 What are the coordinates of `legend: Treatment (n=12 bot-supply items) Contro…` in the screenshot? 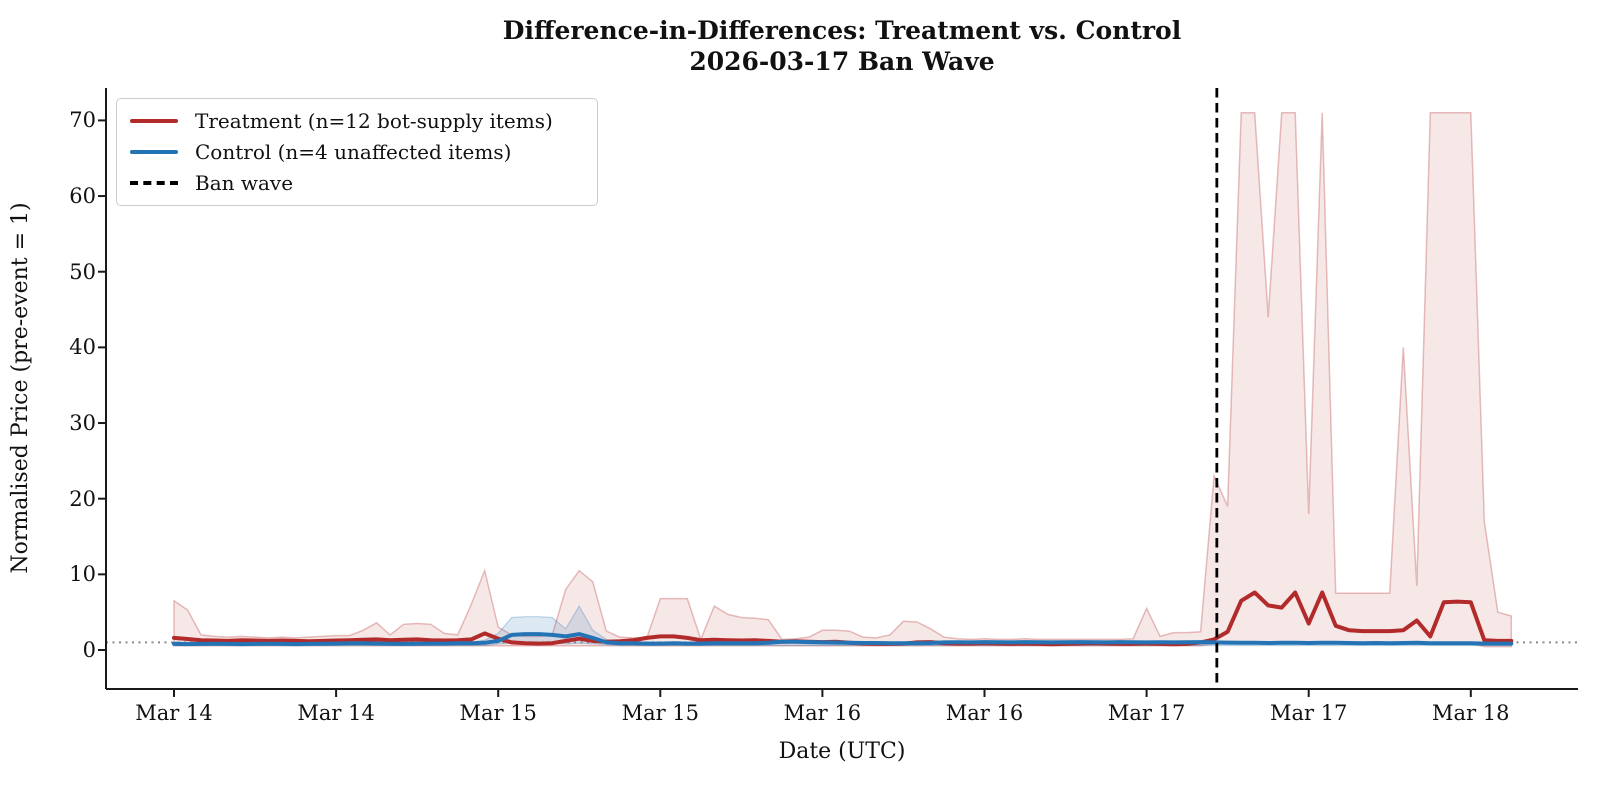 It's located at (357, 152).